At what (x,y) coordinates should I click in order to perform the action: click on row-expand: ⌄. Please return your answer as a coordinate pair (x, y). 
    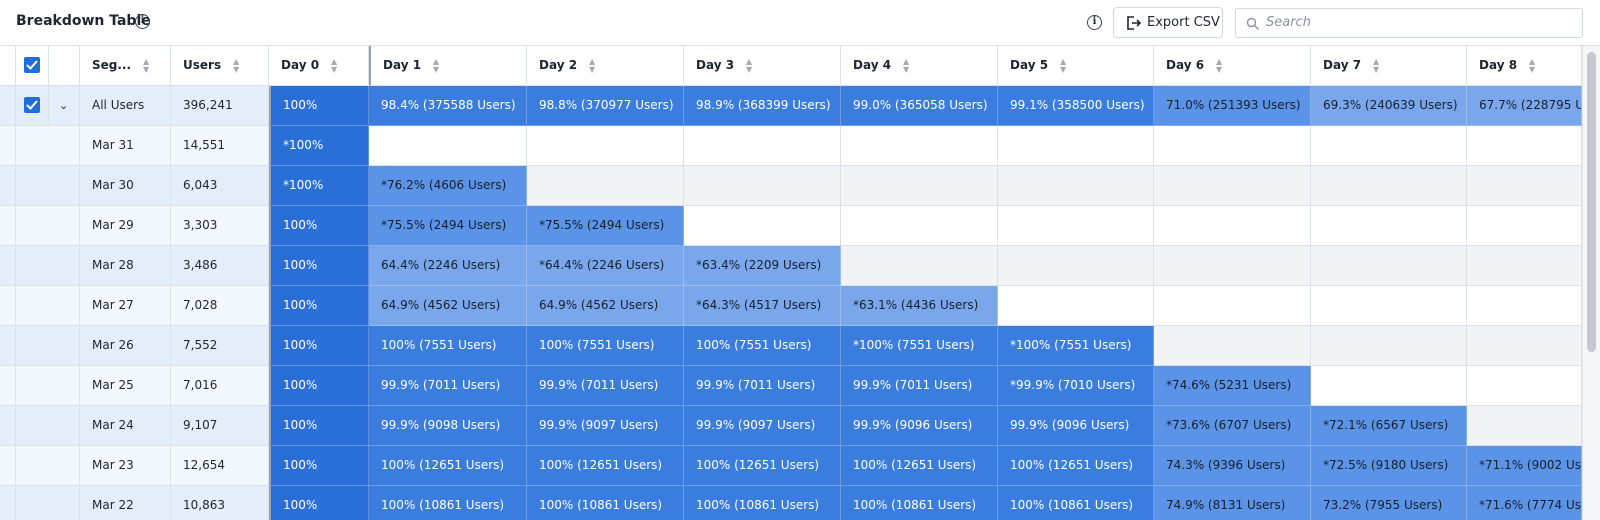
    Looking at the image, I should click on (64, 106).